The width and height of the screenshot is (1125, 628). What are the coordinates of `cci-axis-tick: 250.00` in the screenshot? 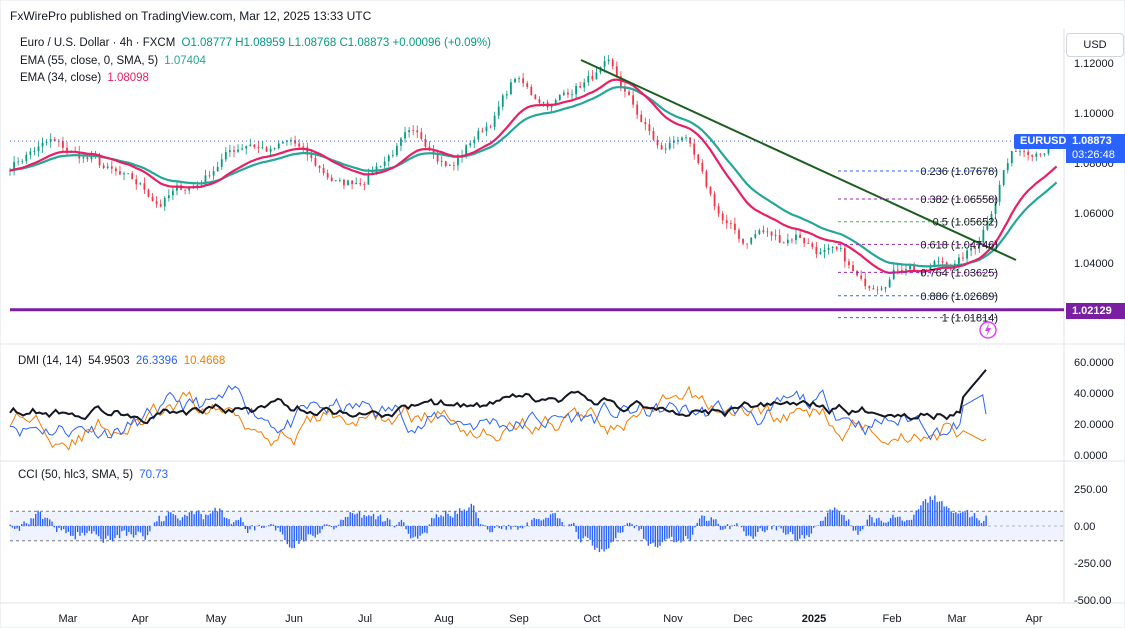 It's located at (1091, 490).